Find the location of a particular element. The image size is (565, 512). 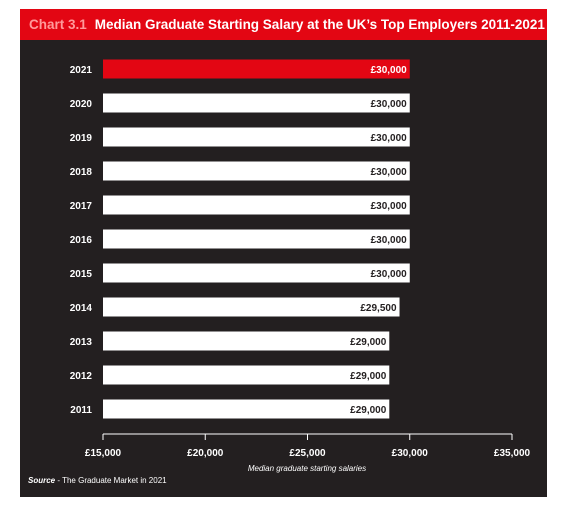

bar-2017 is located at coordinates (256, 205).